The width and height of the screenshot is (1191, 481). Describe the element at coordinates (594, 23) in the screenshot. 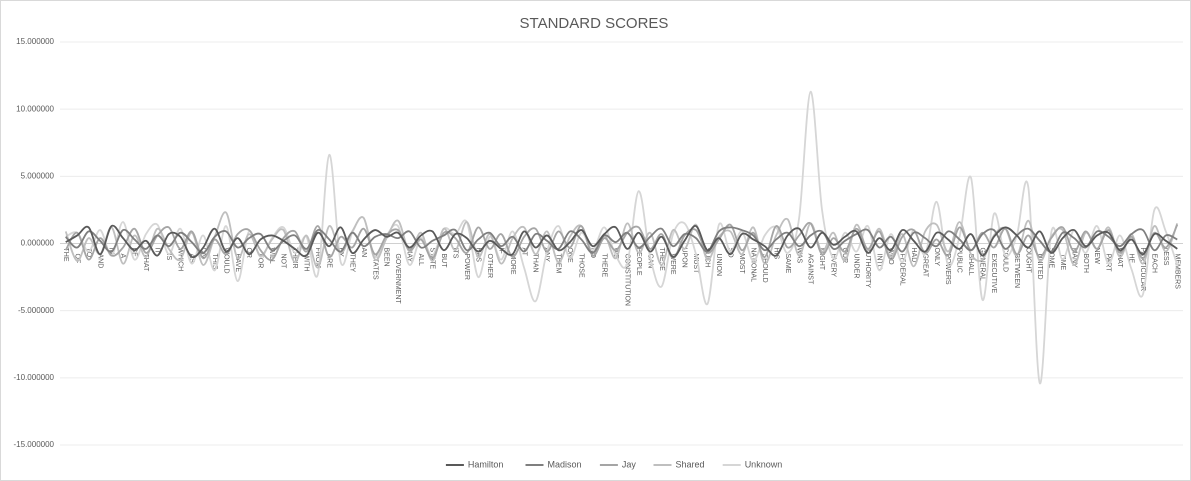

I see `chart-title: STANDARD SCORES` at that location.